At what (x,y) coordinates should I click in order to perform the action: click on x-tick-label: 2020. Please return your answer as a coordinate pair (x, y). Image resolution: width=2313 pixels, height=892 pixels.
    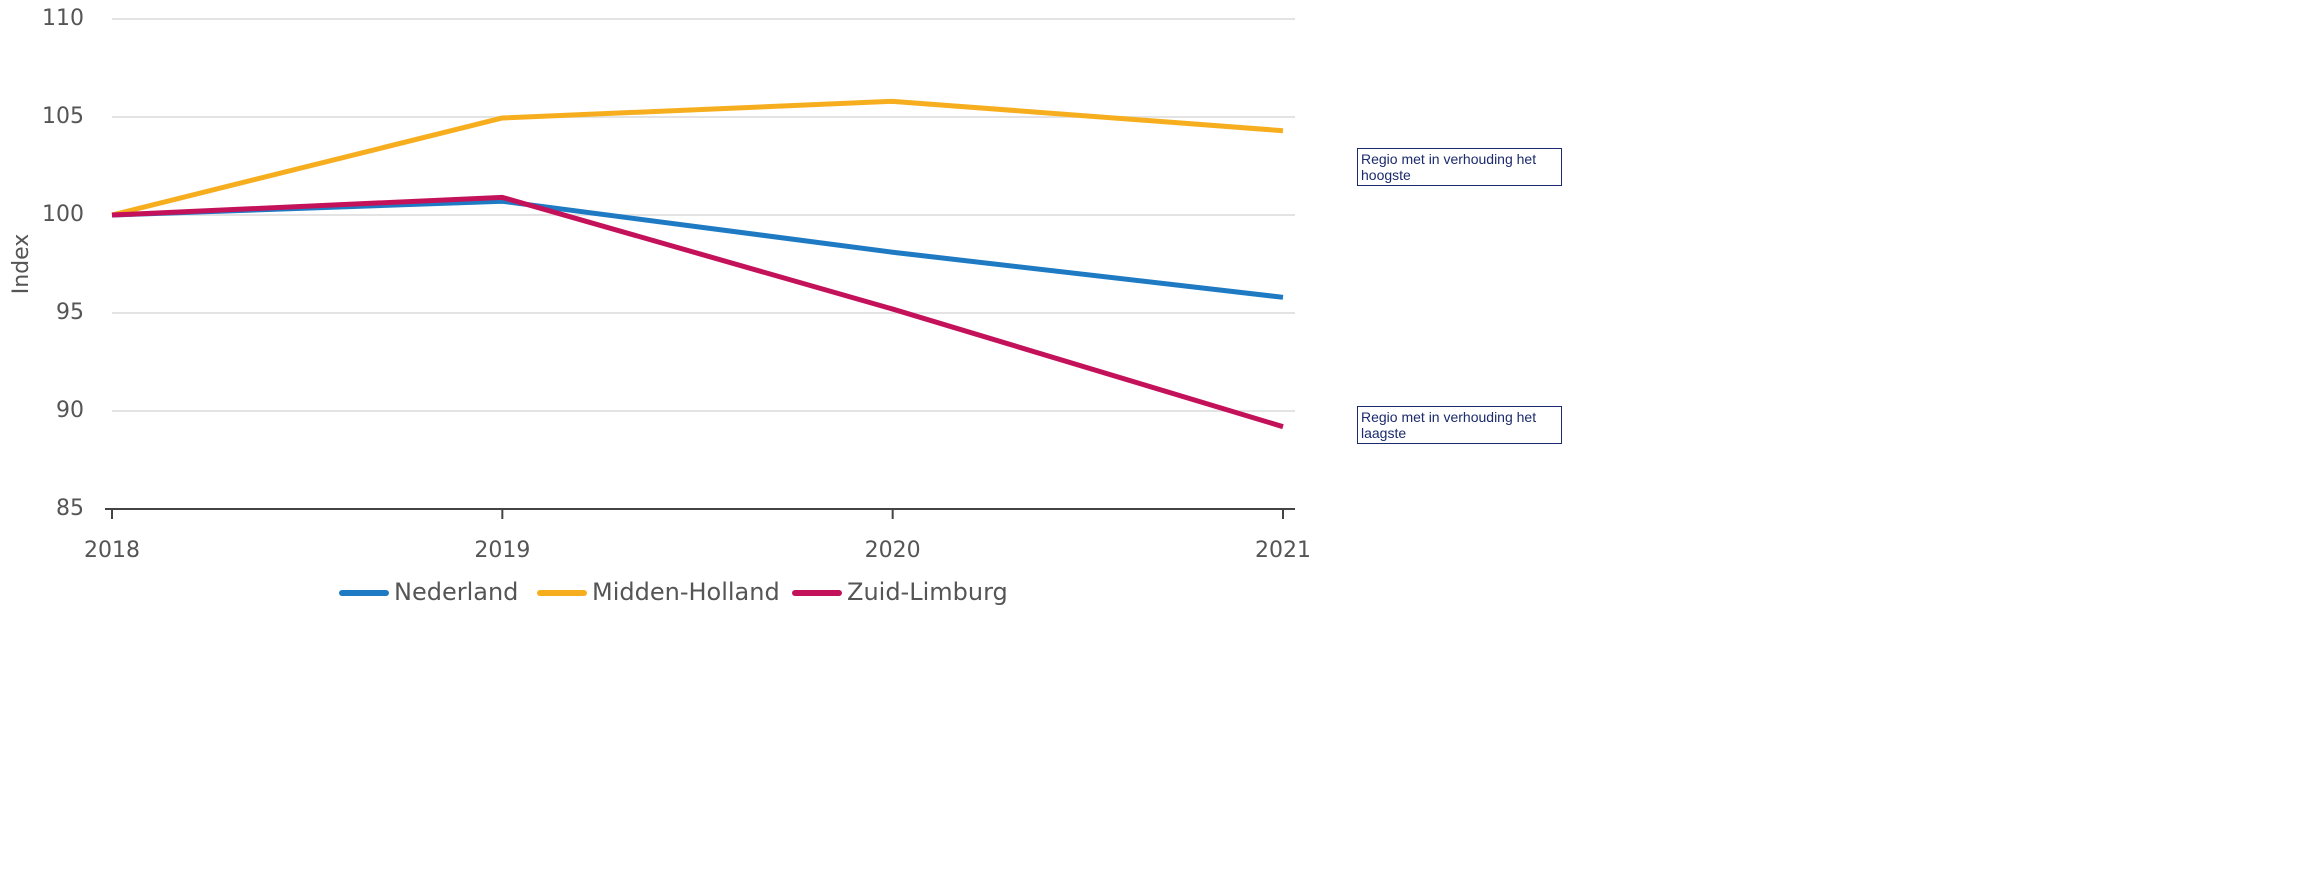
    Looking at the image, I should click on (893, 550).